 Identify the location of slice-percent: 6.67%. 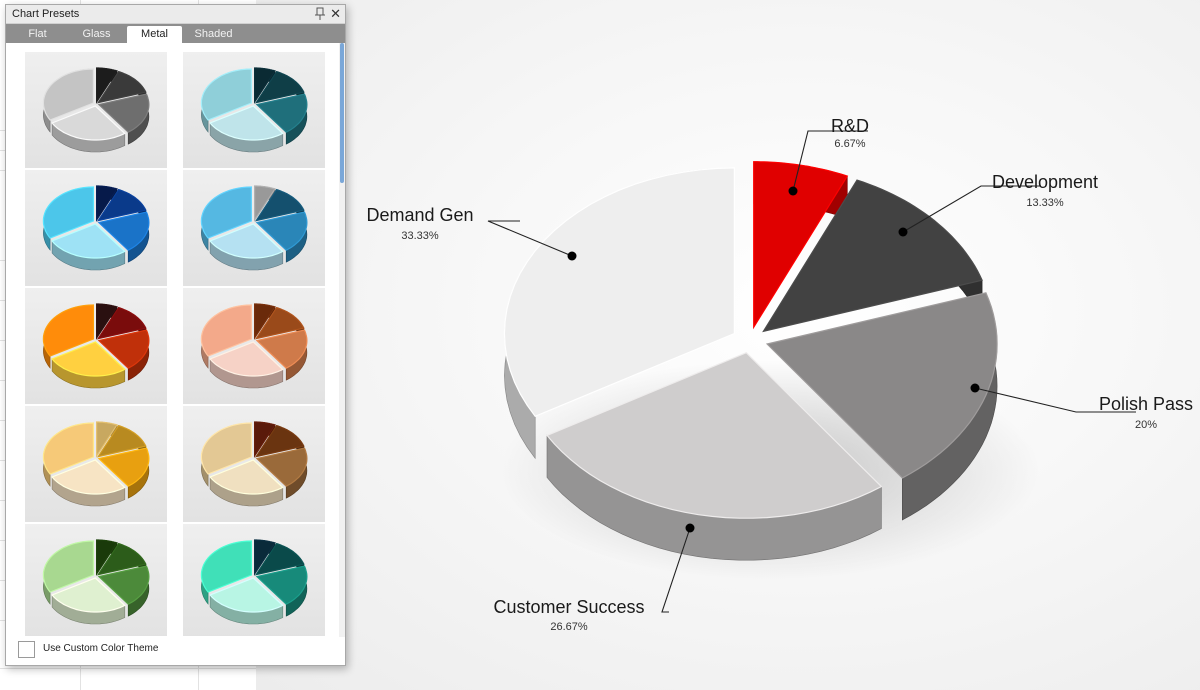
(849, 144).